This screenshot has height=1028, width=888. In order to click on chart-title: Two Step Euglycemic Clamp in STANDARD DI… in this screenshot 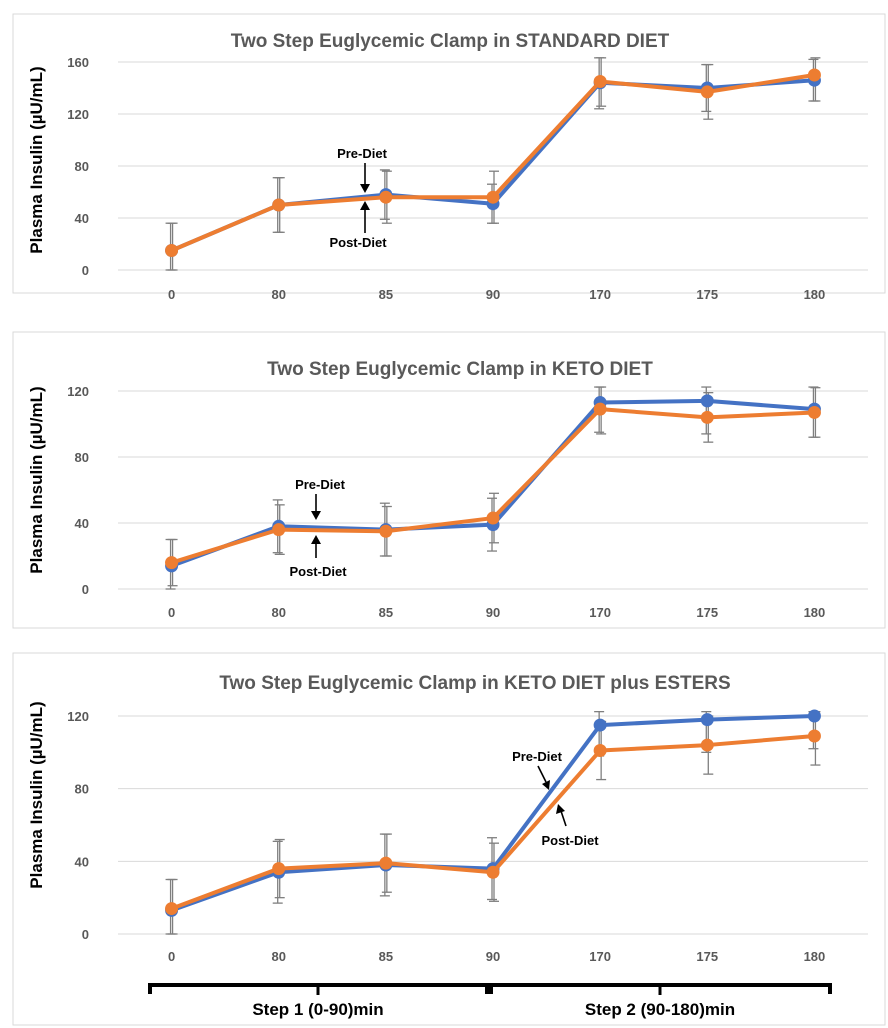, I will do `click(450, 41)`.